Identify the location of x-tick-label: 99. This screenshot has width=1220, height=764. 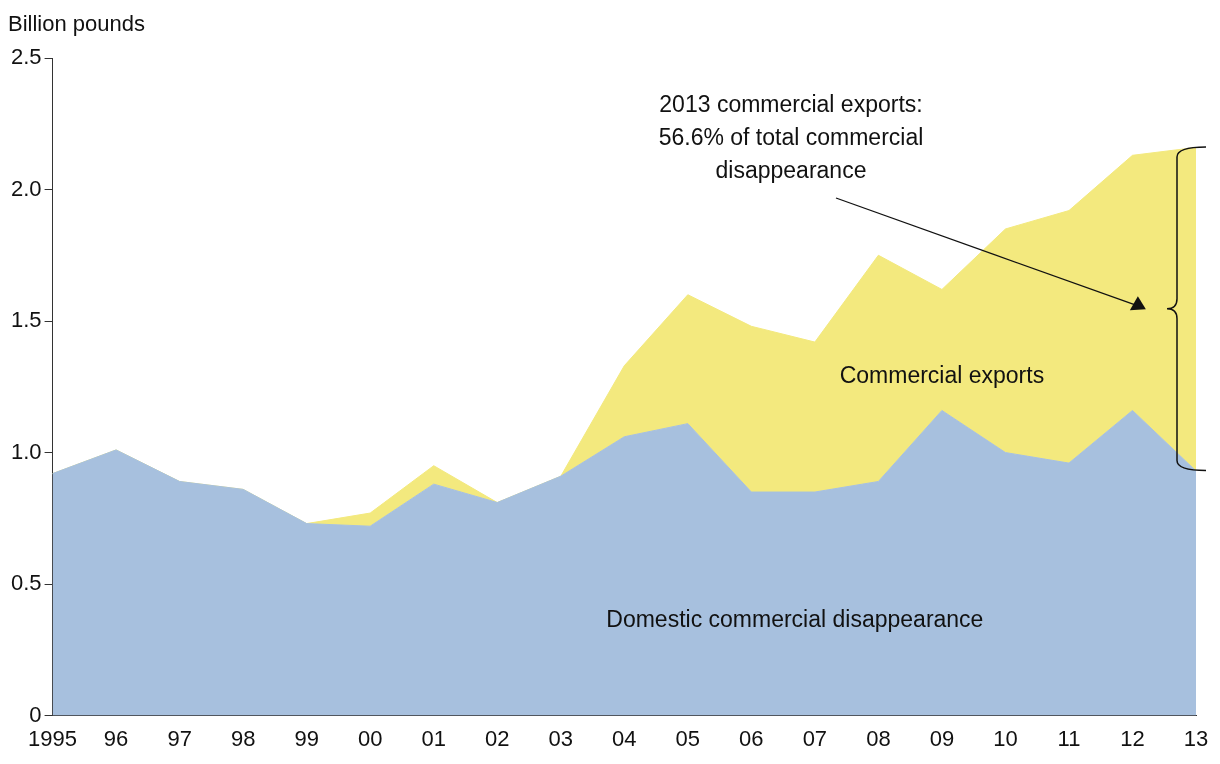
(306, 738).